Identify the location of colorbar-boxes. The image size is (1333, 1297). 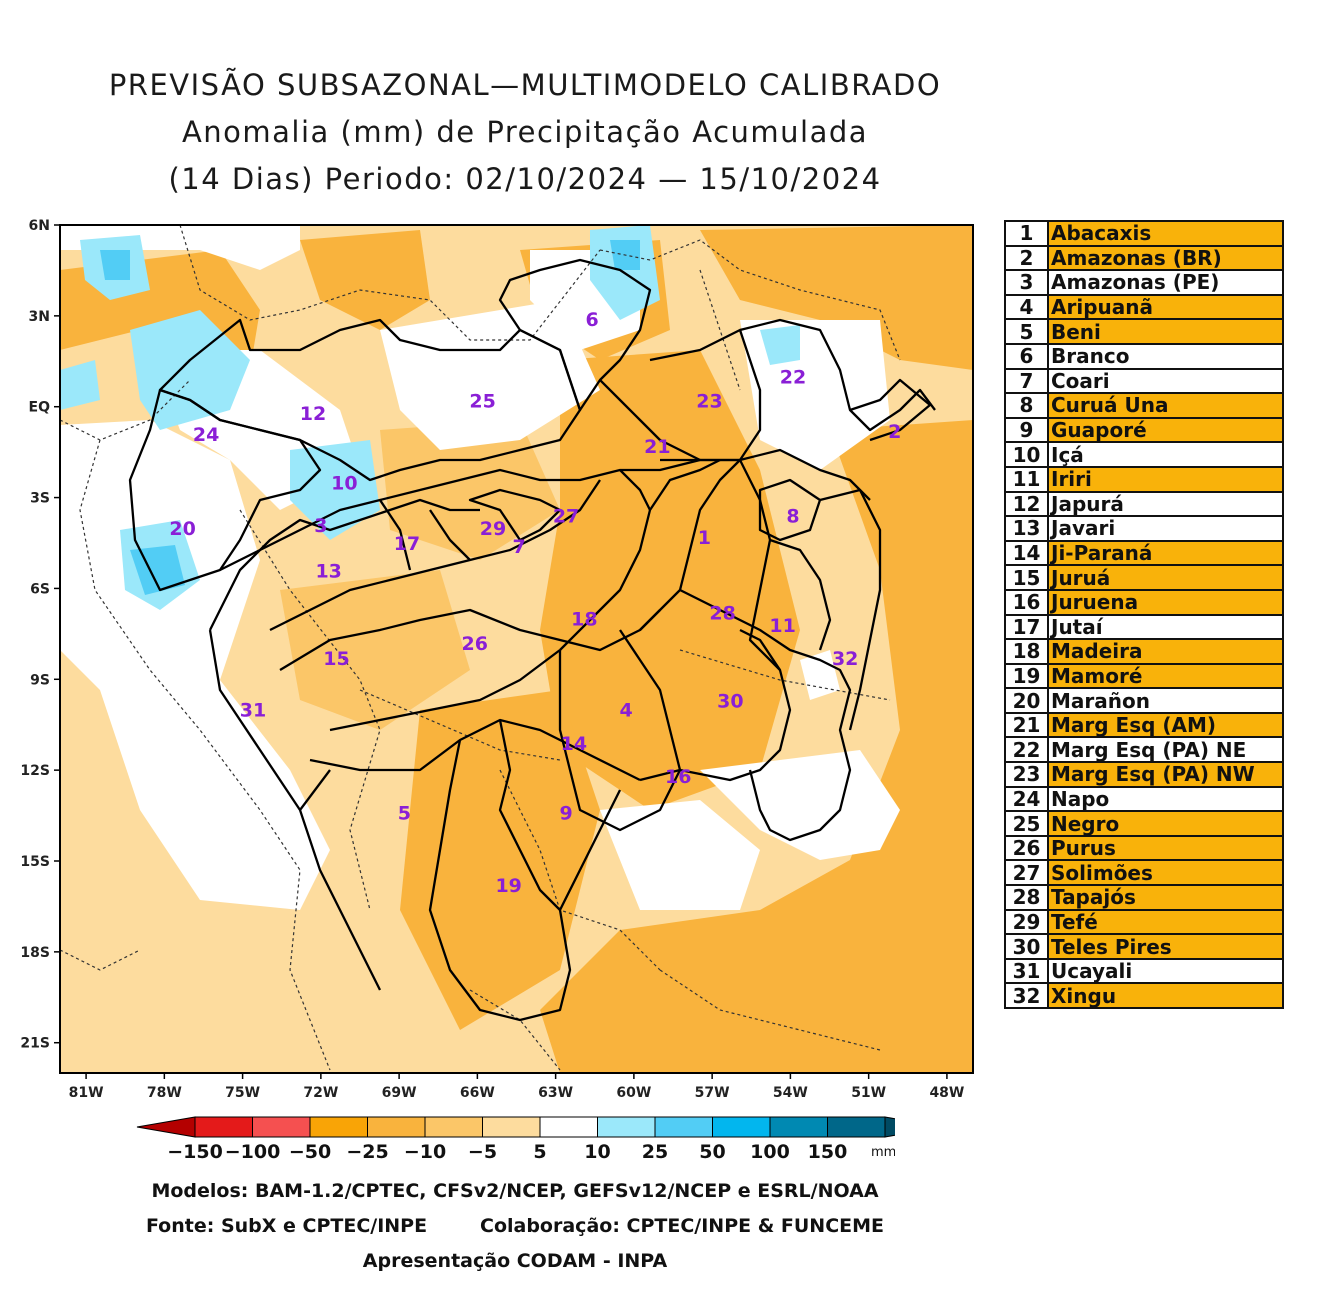
(515, 1127).